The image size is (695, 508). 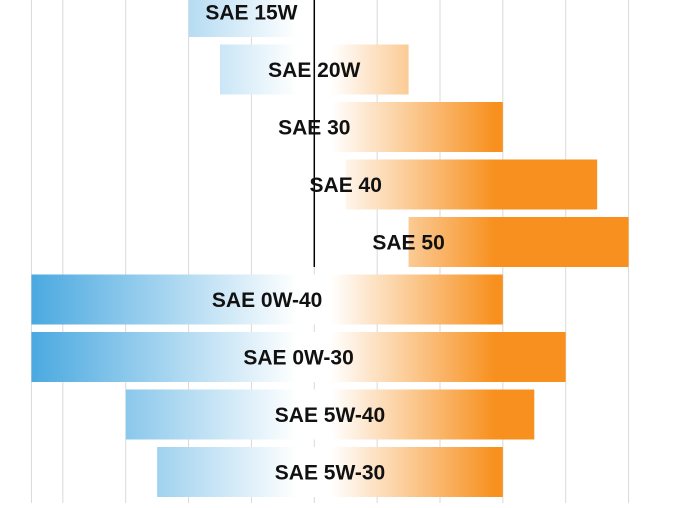 I want to click on bar-label-sae-50: SAE 50, so click(x=408, y=242).